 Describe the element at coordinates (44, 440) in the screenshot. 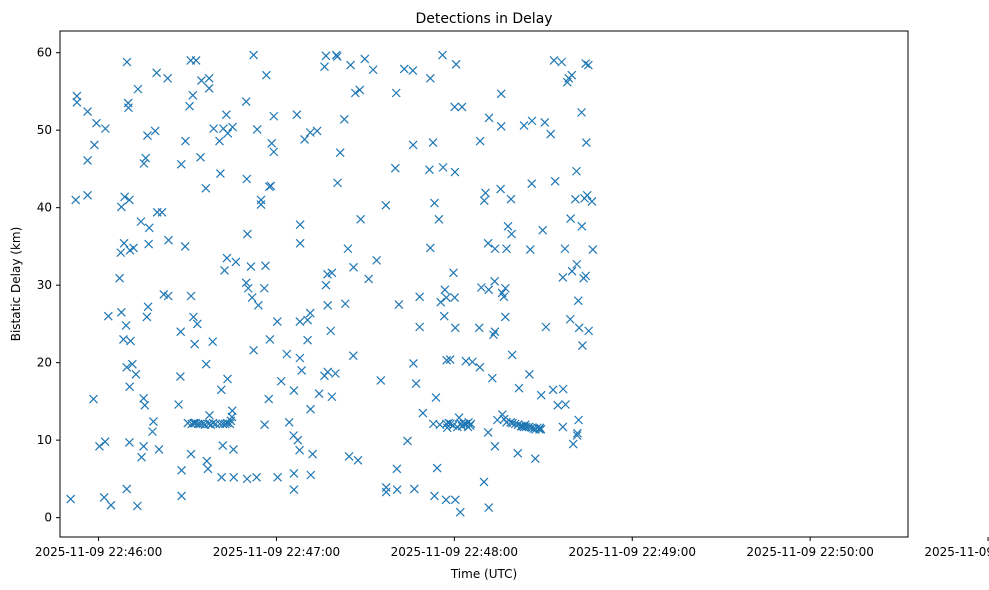

I see `y-tick-label: 10` at that location.